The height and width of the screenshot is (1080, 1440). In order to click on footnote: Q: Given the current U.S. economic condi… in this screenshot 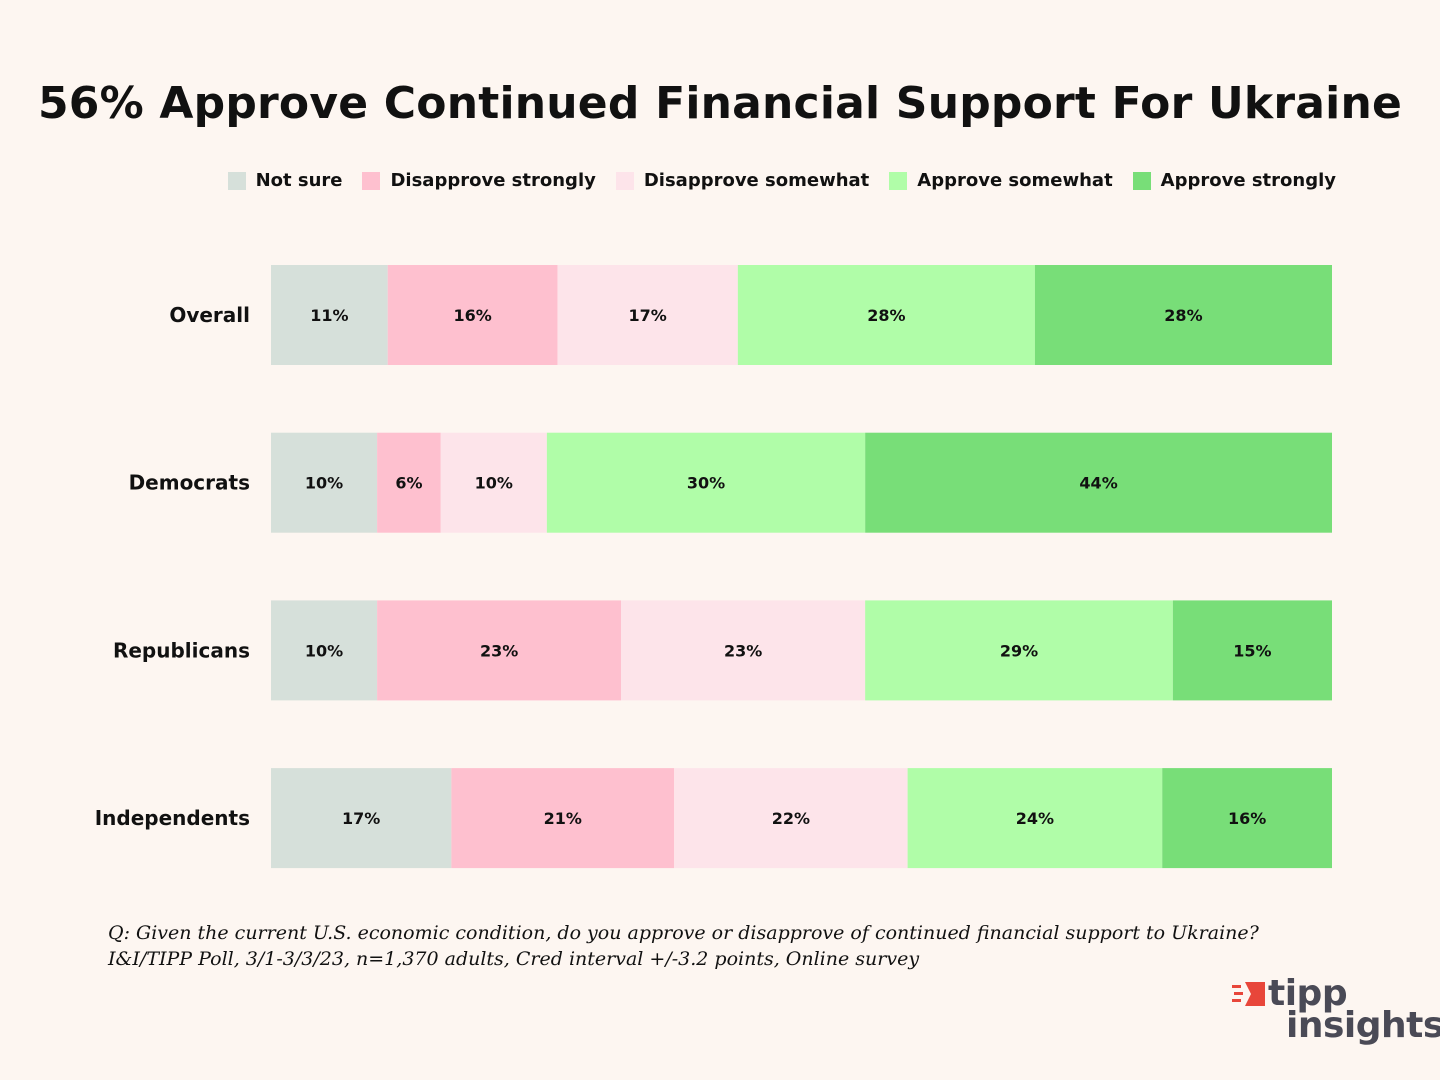, I will do `click(683, 946)`.